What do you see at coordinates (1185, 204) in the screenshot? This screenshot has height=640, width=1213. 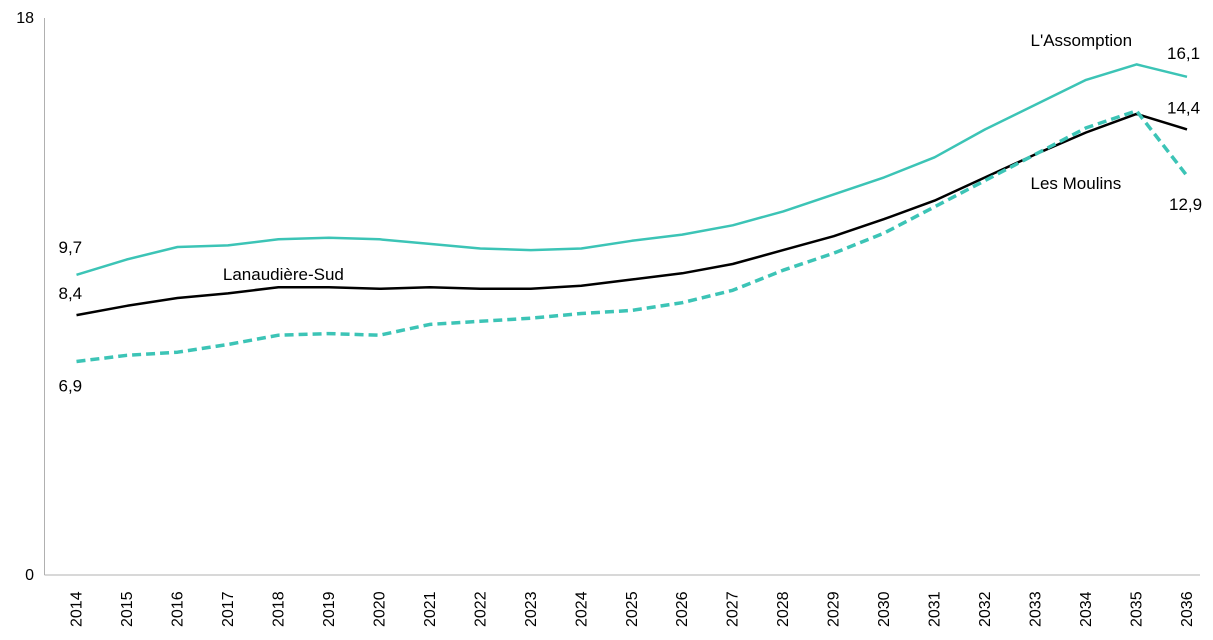 I see `data-label: 12,9` at bounding box center [1185, 204].